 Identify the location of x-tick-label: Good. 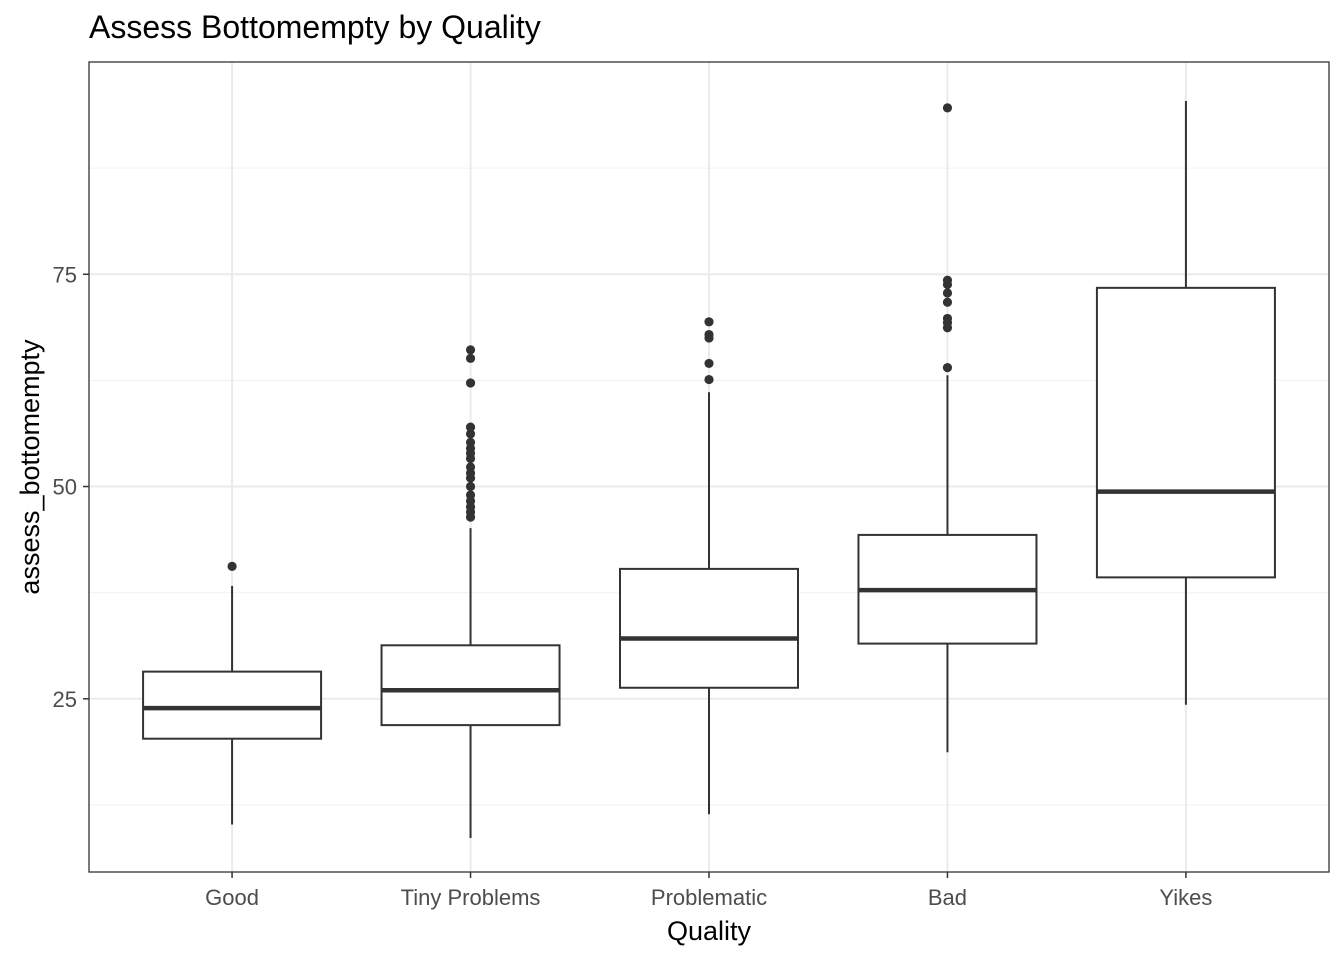
(232, 897).